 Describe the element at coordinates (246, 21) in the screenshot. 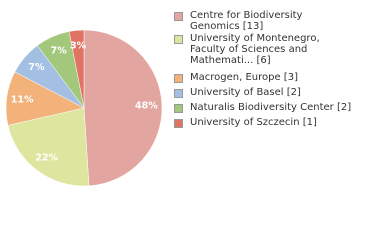

I see `legend-label: Centre for Biodiversity Genomics [13]` at that location.